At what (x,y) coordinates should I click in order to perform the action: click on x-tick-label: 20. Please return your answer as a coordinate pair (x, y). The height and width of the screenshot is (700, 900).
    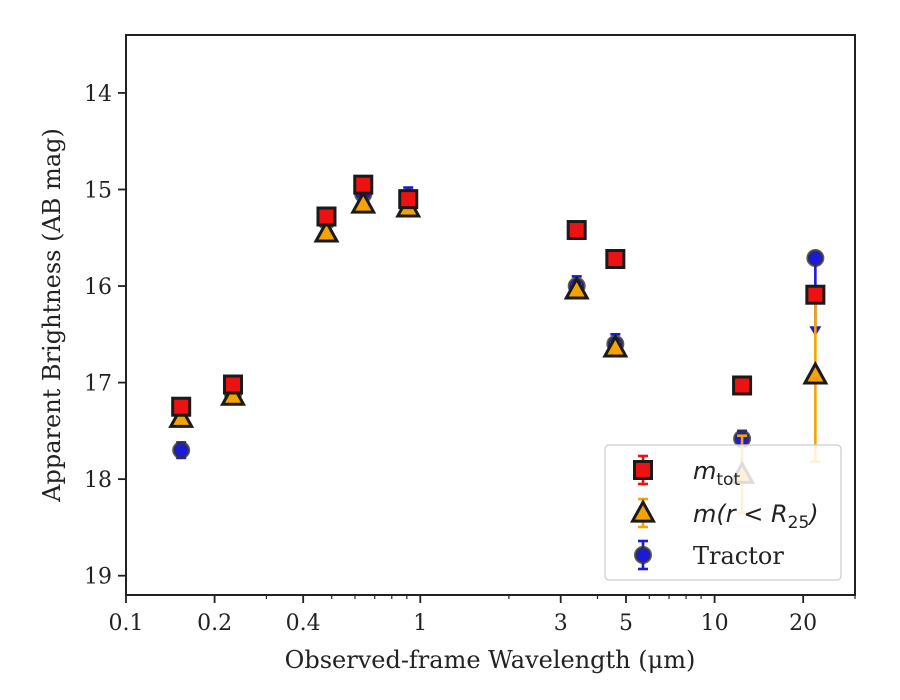
    Looking at the image, I should click on (803, 623).